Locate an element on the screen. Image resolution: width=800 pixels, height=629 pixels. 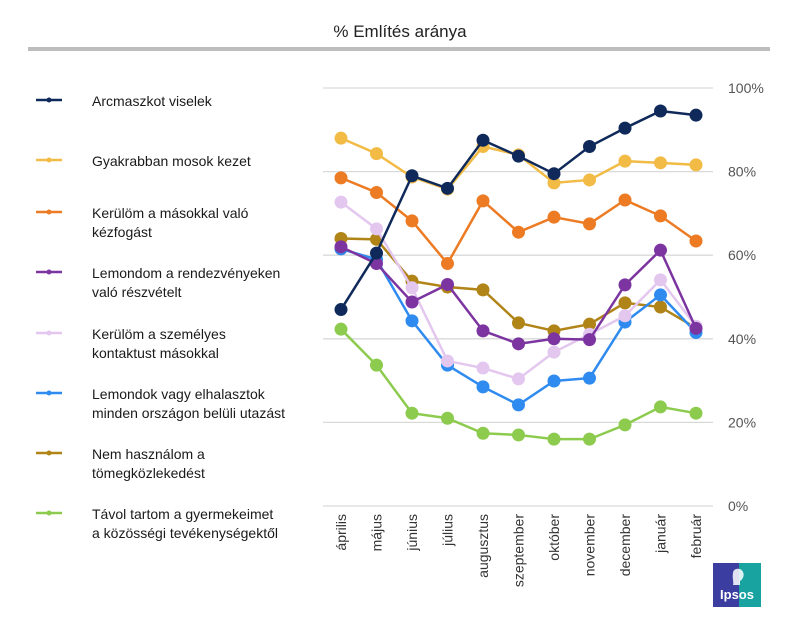
y-tick-label: 20% is located at coordinates (742, 422).